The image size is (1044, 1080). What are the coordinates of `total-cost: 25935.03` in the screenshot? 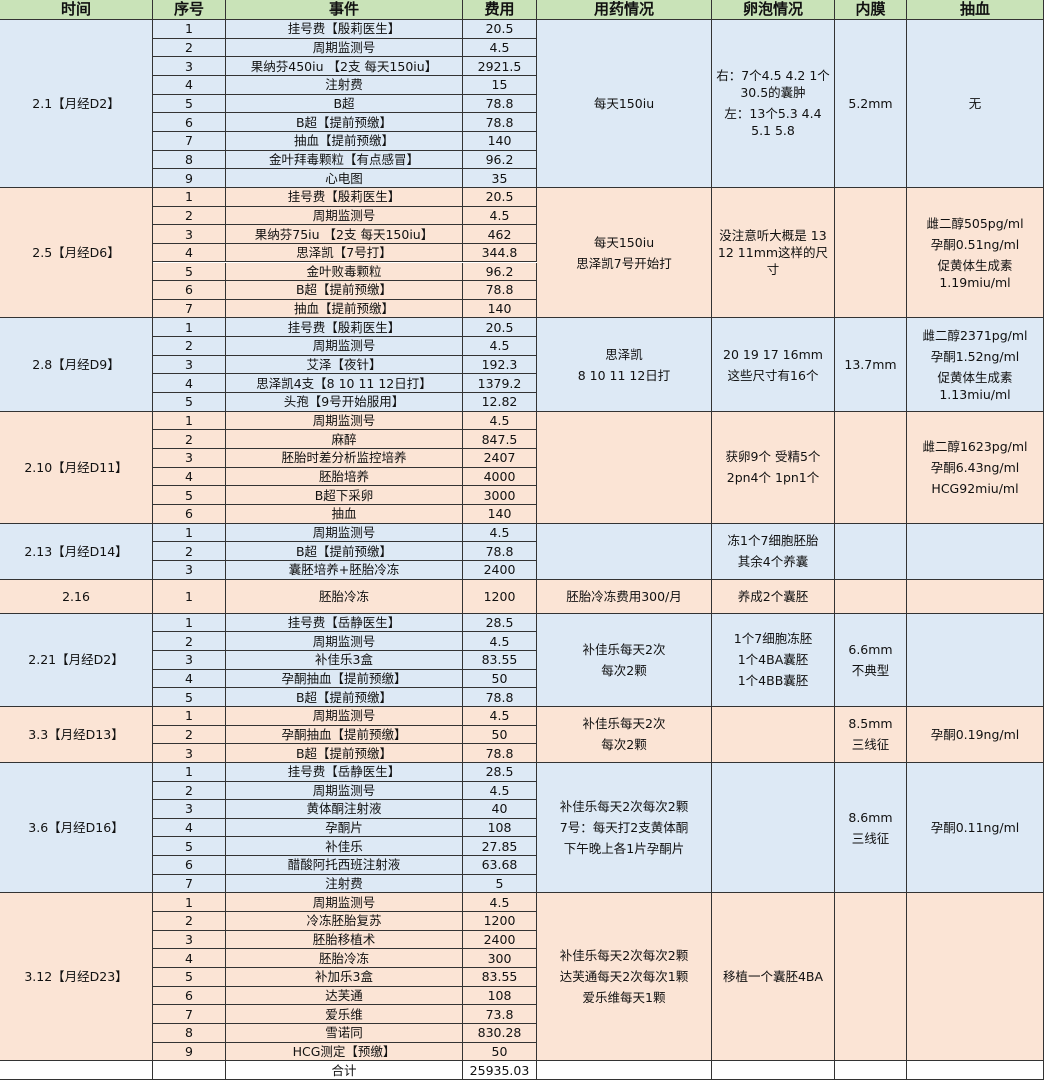 It's located at (500, 1070).